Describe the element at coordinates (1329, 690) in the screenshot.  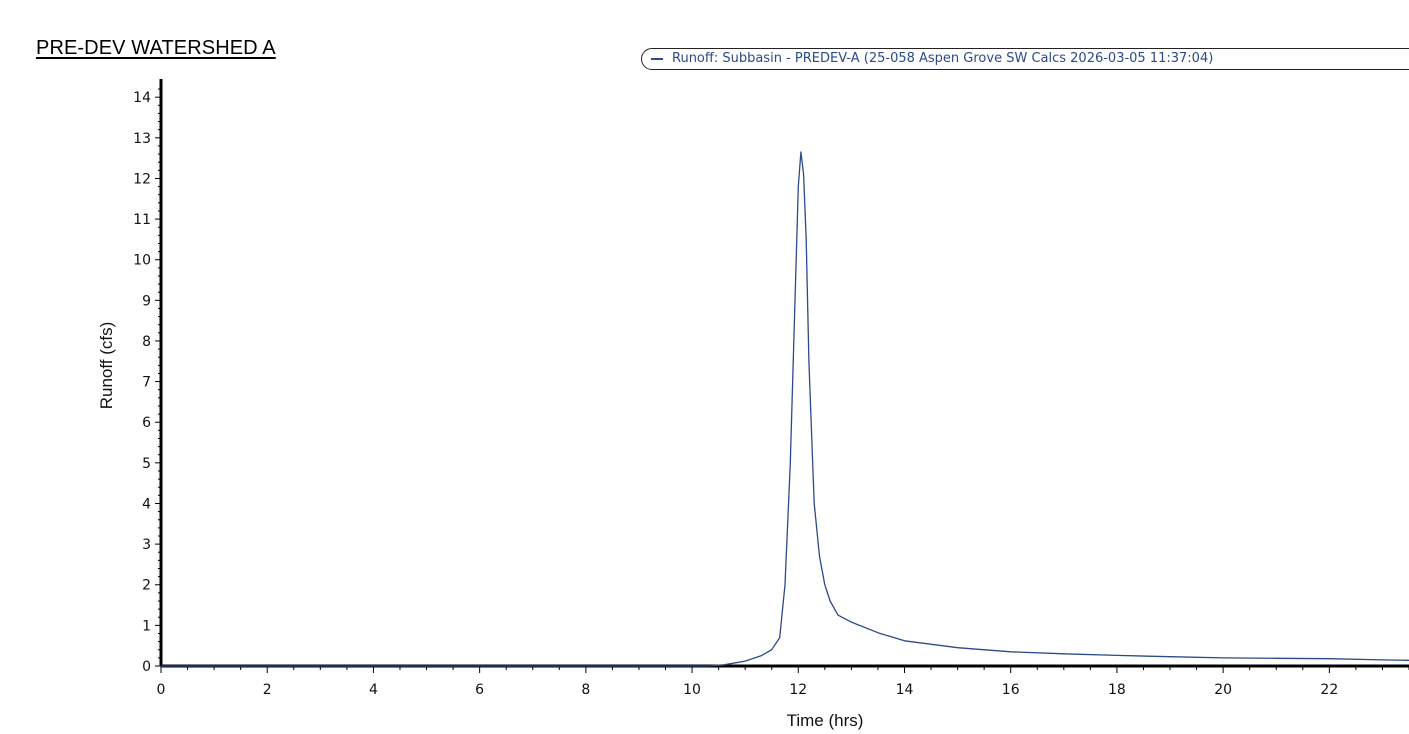
I see `x-tick-label: 22` at that location.